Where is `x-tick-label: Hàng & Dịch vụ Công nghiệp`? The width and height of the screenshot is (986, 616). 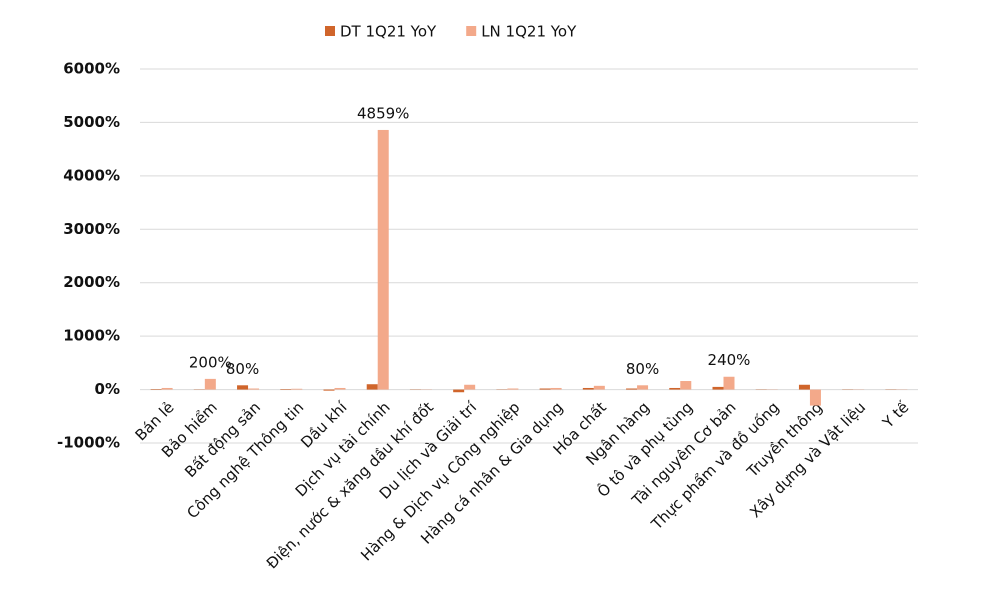
x-tick-label: Hàng & Dịch vụ Công nghiệp is located at coordinates (440, 481).